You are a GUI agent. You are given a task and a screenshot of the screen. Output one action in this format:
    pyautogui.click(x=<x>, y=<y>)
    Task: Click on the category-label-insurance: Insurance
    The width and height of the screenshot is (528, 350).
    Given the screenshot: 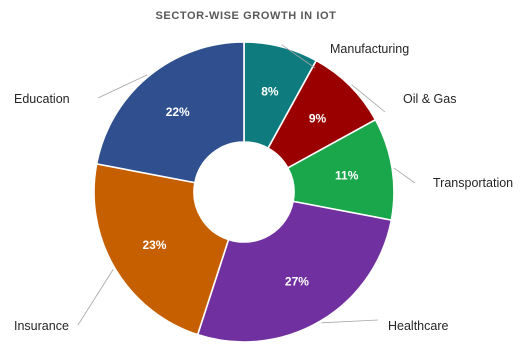 What is the action you would take?
    pyautogui.click(x=41, y=326)
    